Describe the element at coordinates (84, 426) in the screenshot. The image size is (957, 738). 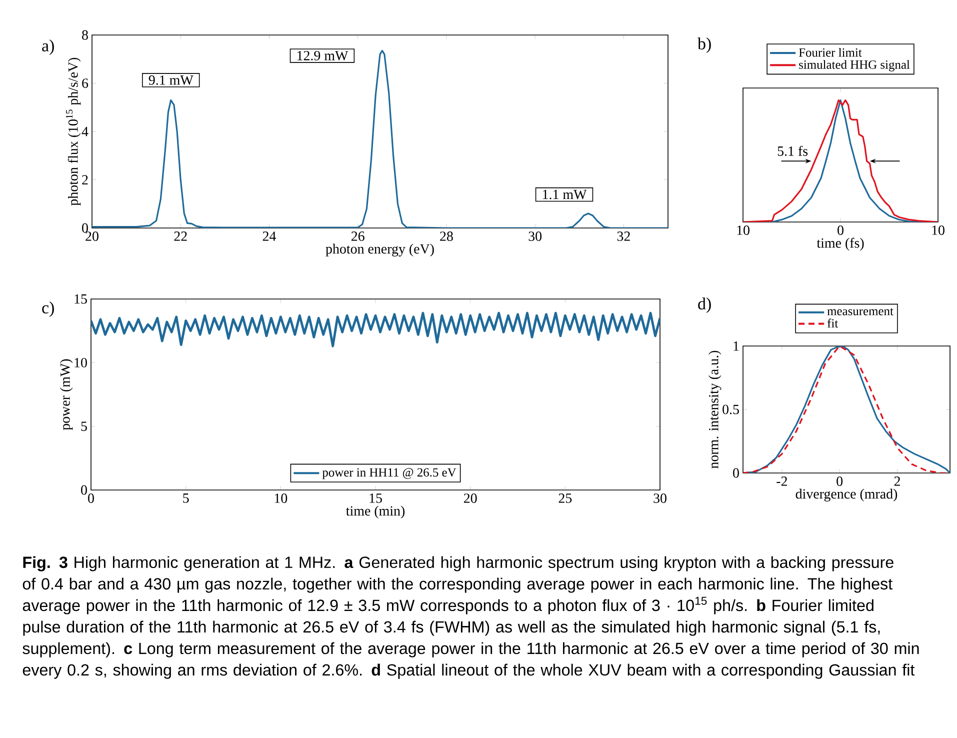
I see `y-tick-label: 5` at that location.